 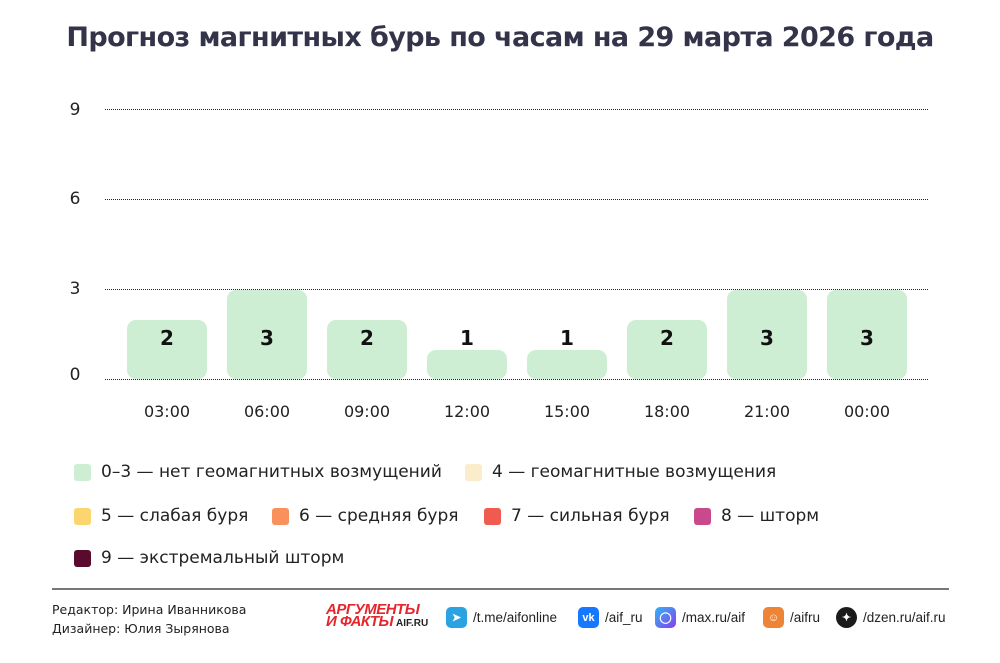 I want to click on social-telegram: ➤ /t.me/aifonline, so click(x=501, y=617).